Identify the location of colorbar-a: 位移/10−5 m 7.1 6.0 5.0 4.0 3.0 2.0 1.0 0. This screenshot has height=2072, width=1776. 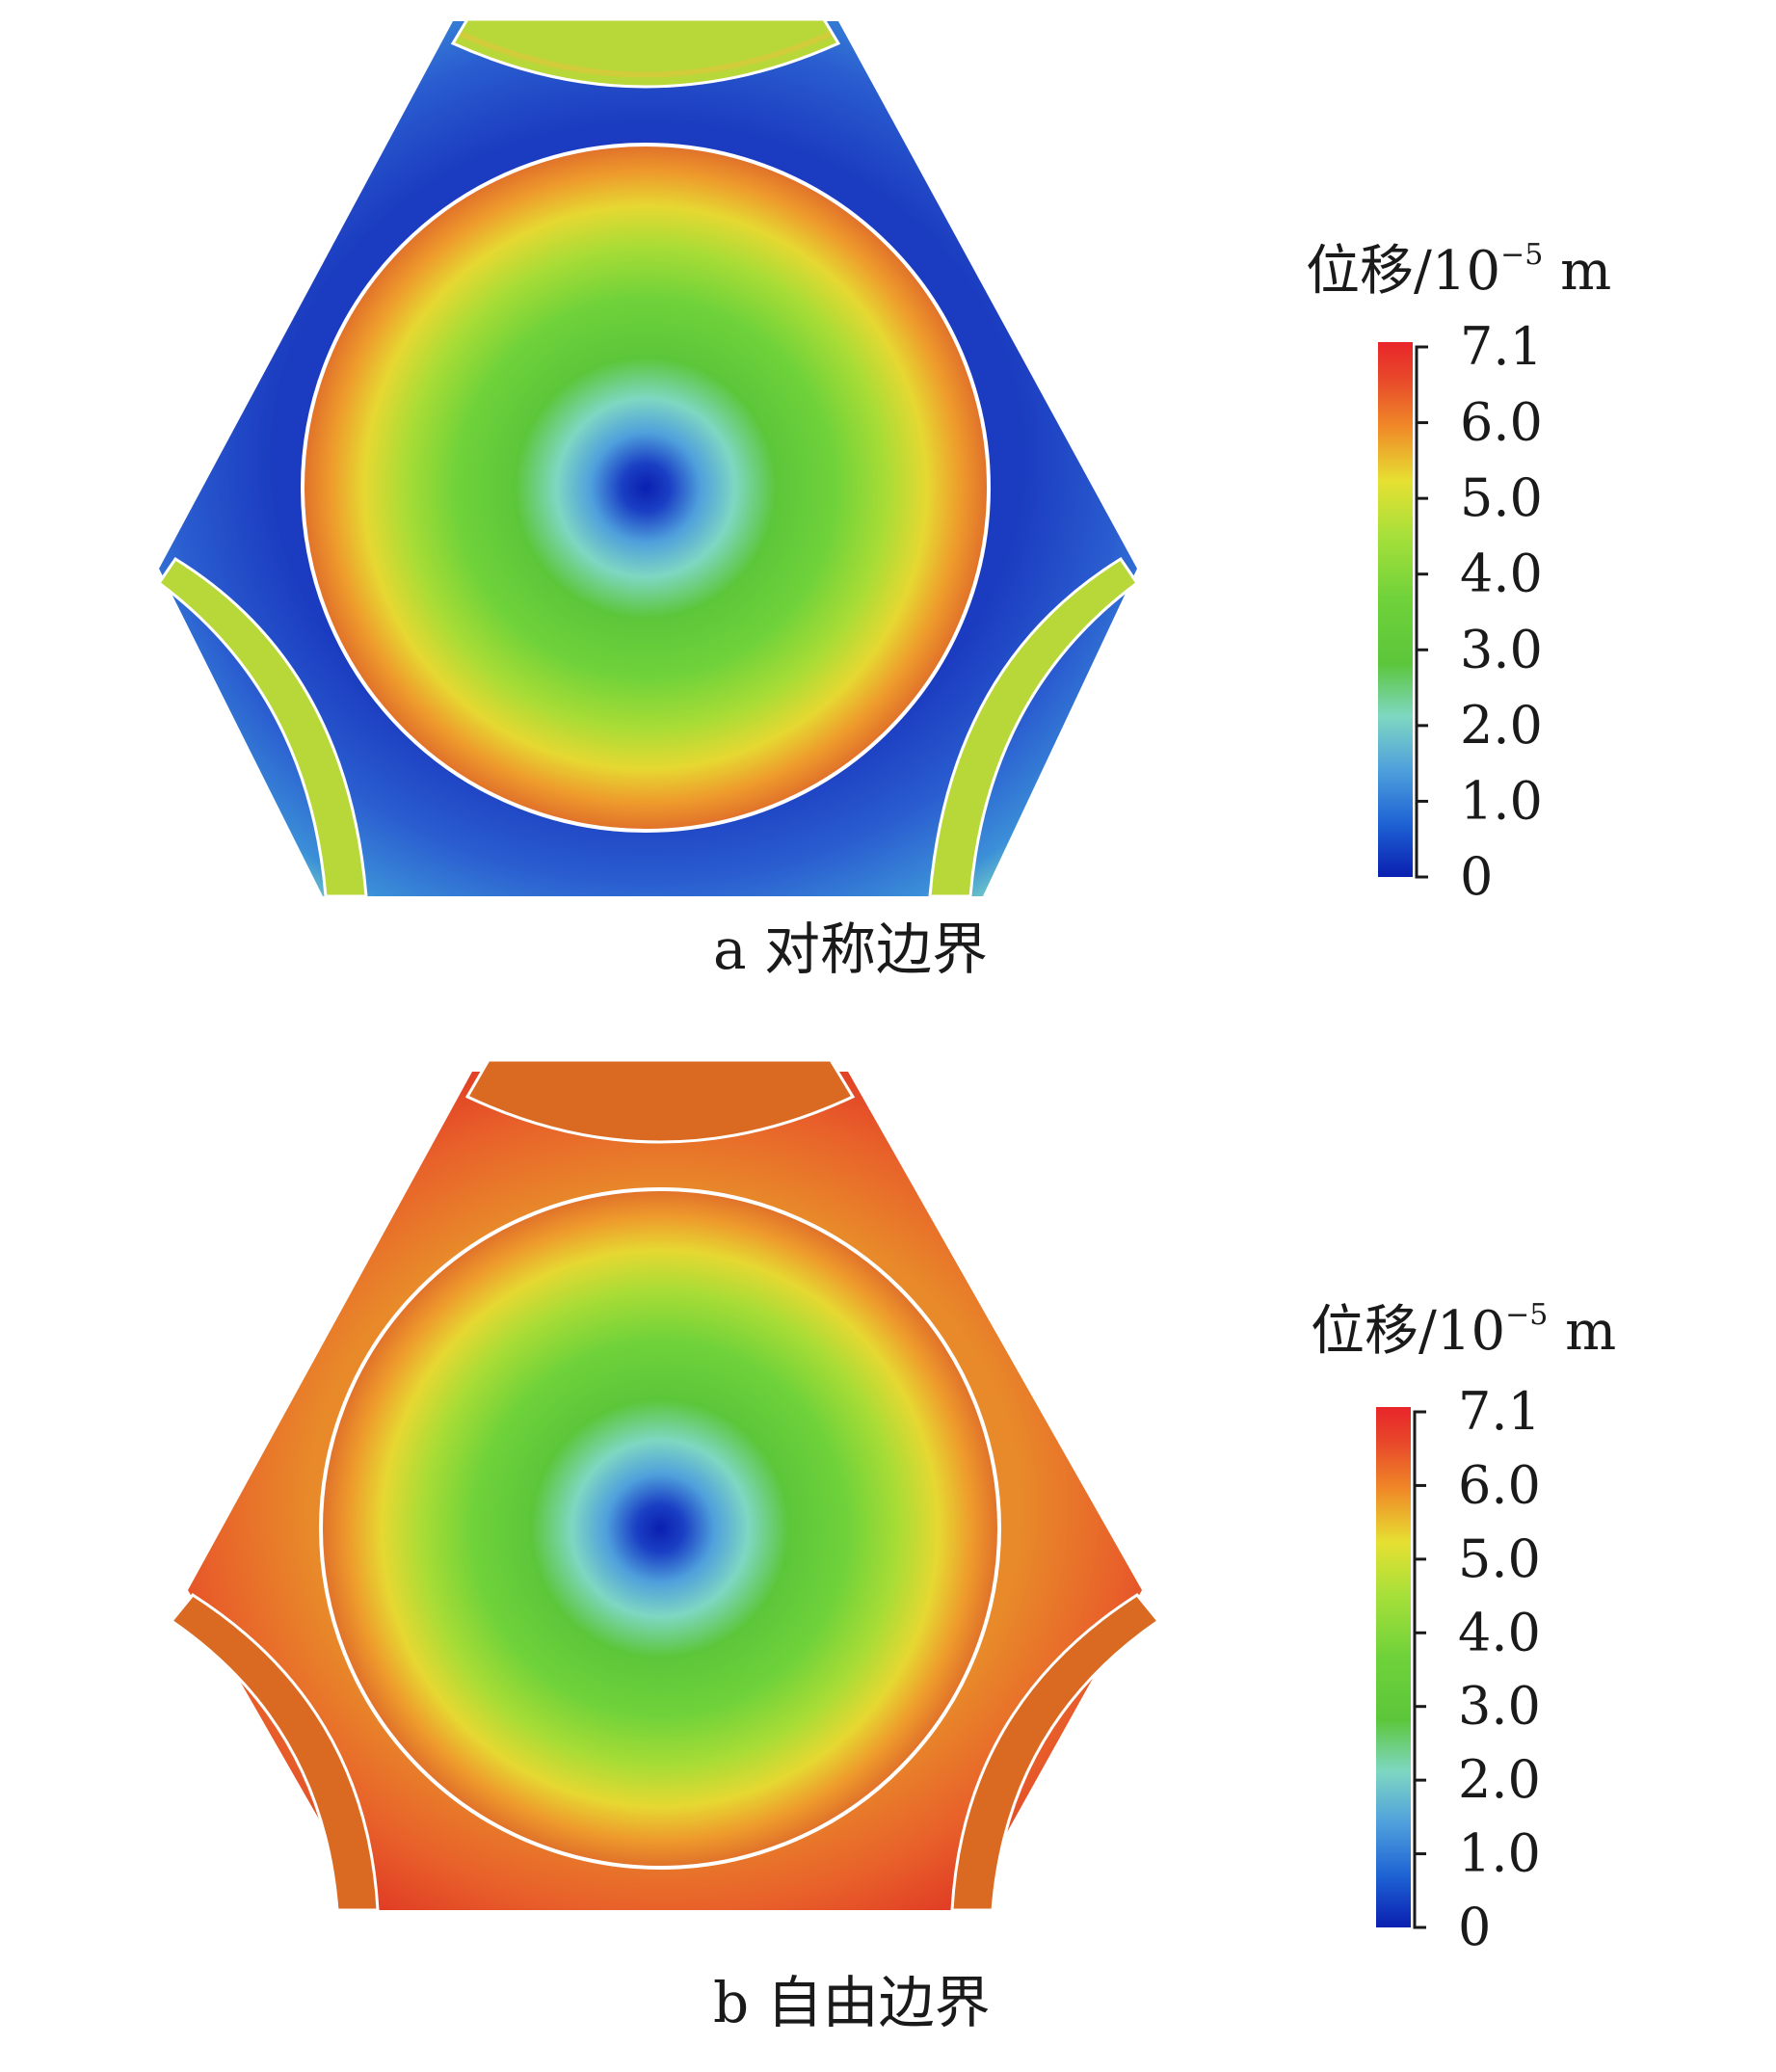
(1458, 572).